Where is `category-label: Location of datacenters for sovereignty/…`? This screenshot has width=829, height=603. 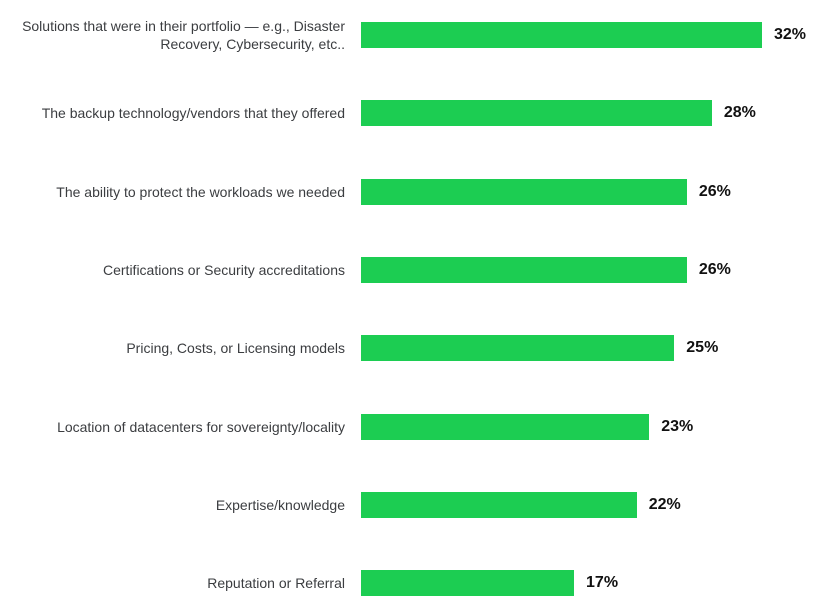 category-label: Location of datacenters for sovereignty/… is located at coordinates (201, 426).